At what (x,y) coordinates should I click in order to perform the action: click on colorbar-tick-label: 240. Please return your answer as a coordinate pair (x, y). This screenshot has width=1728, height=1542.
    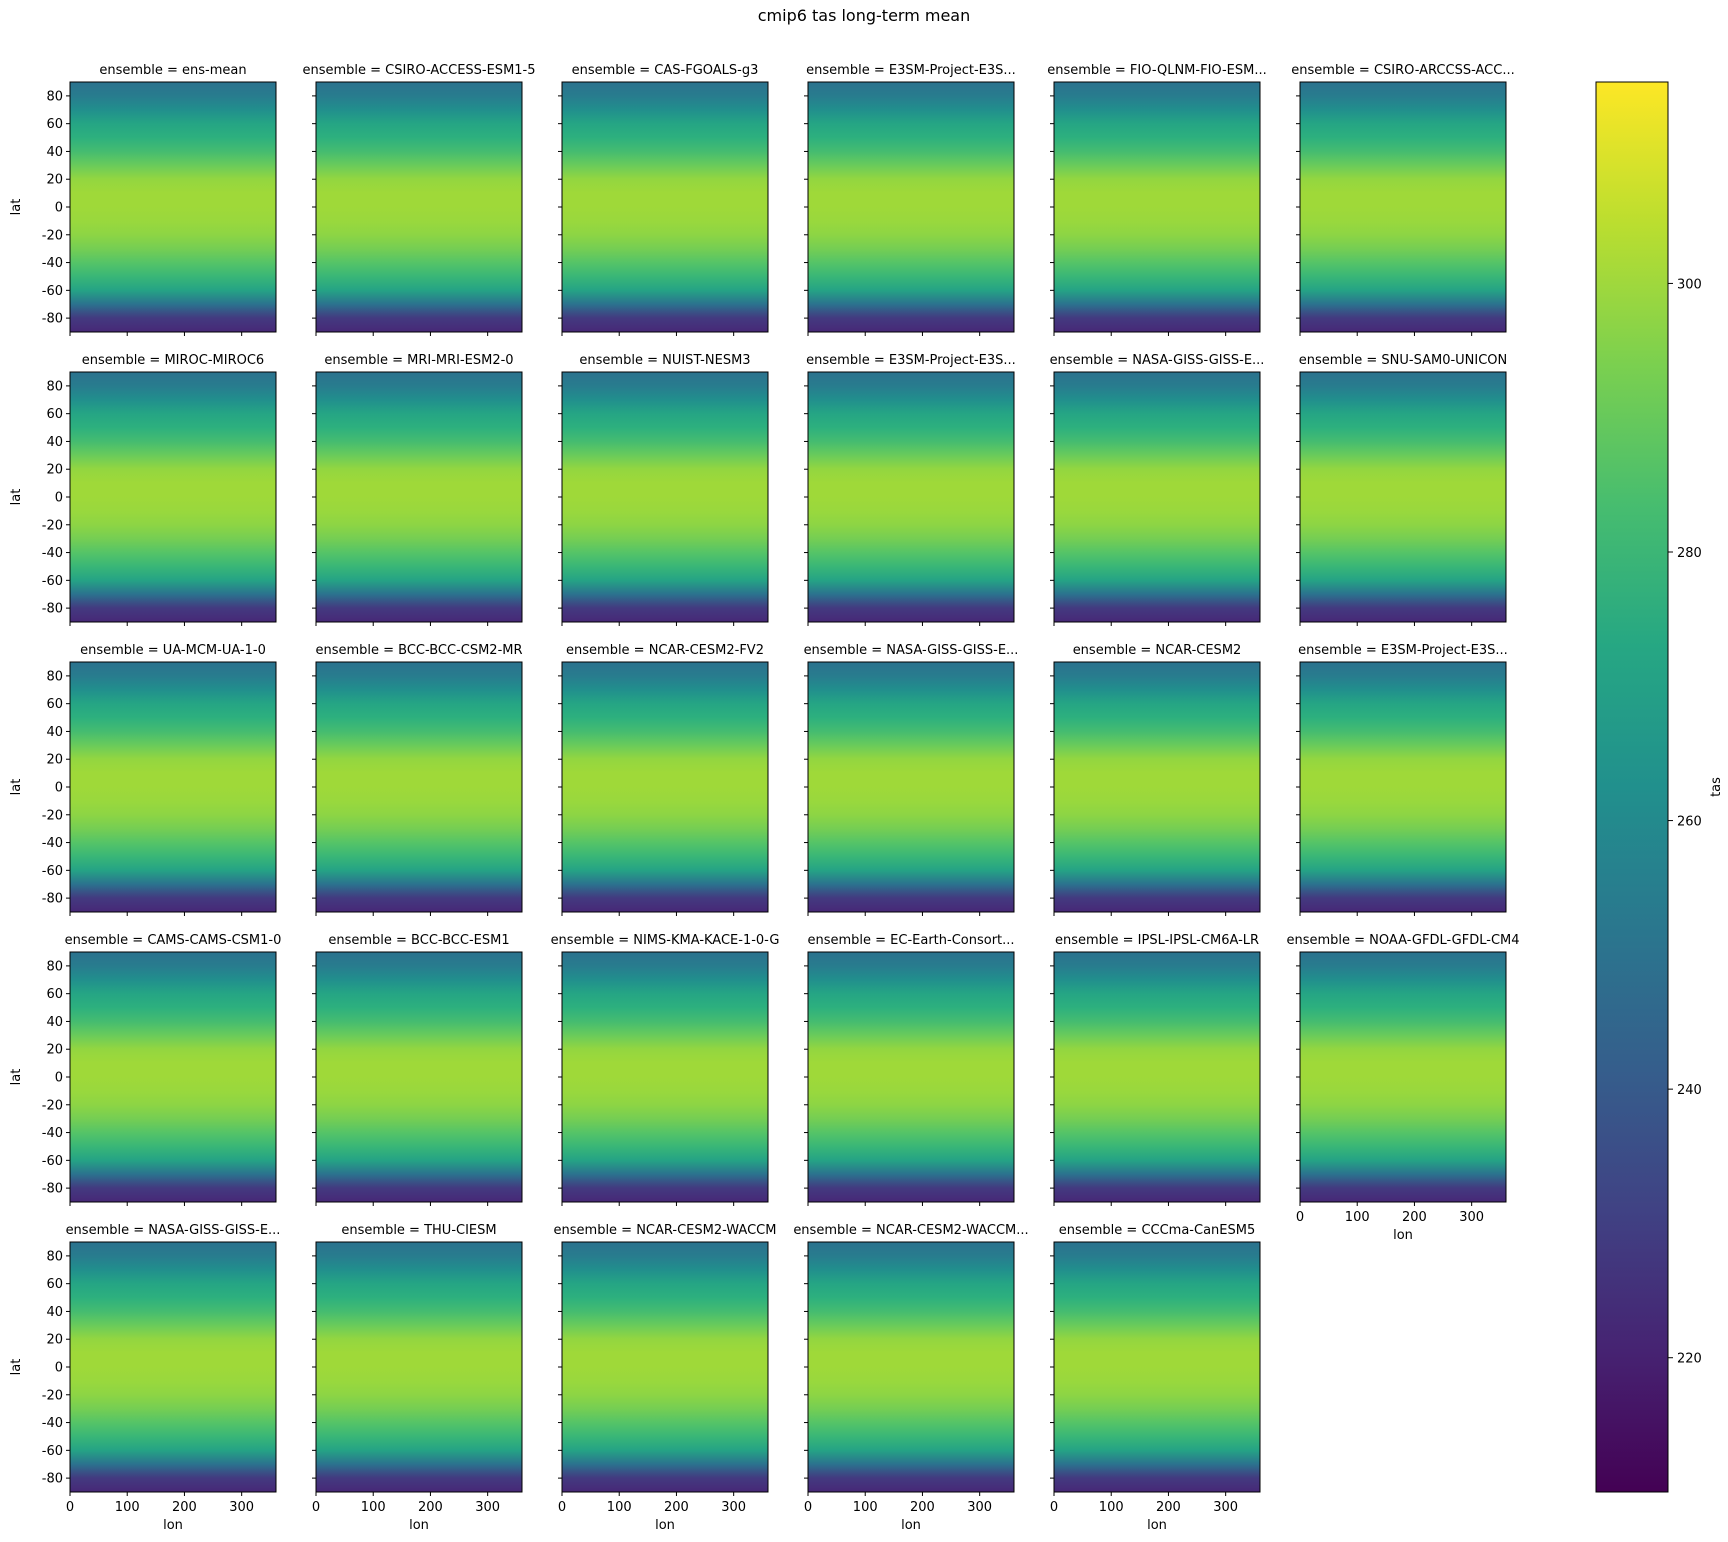
    Looking at the image, I should click on (1689, 1090).